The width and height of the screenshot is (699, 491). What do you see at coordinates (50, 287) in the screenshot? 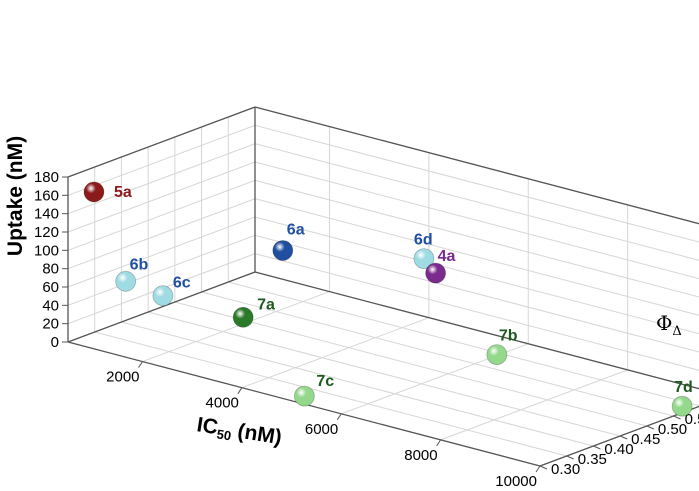
I see `y-tick-label: 60` at bounding box center [50, 287].